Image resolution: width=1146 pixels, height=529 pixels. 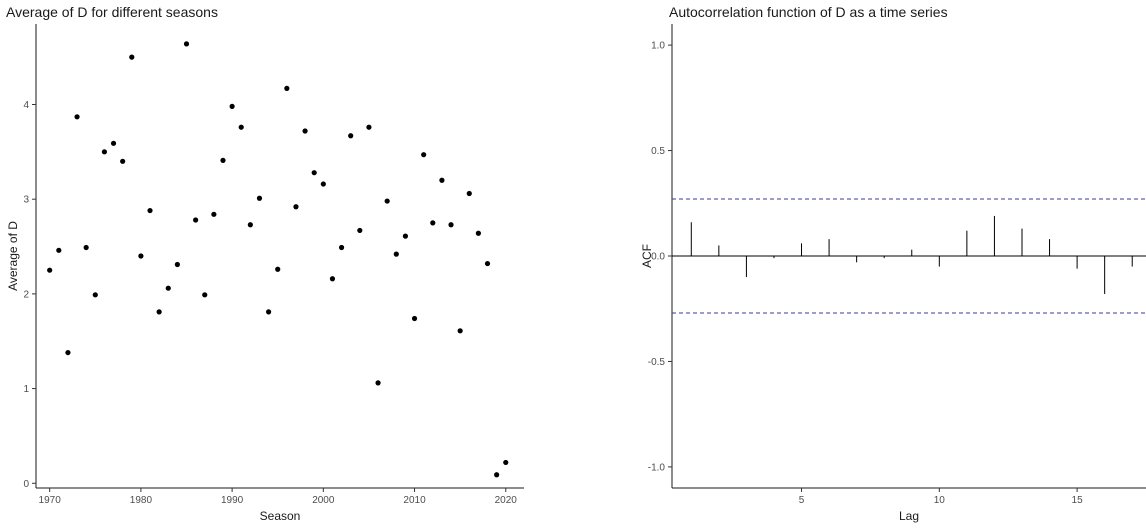 I want to click on y-tick-label: 1, so click(x=26, y=389).